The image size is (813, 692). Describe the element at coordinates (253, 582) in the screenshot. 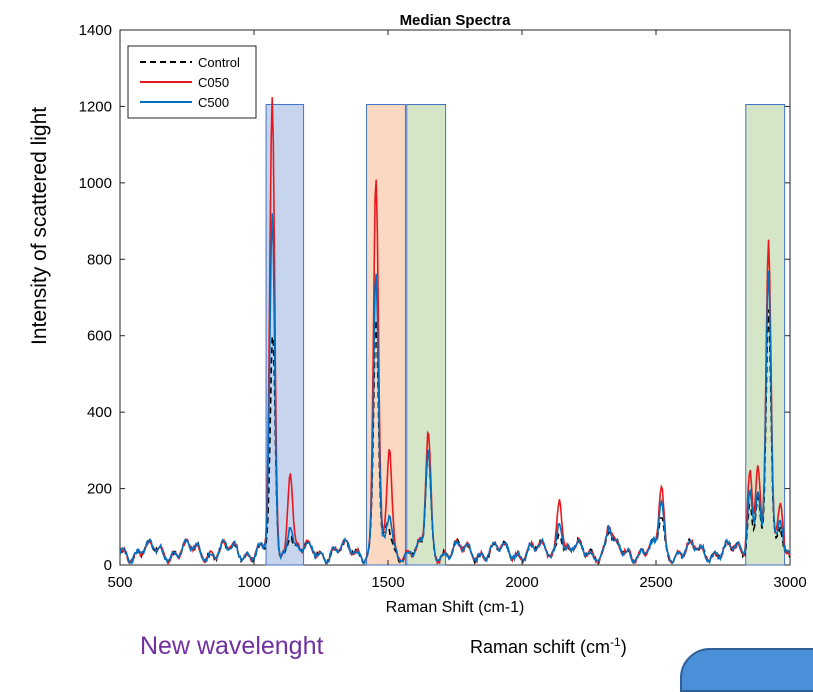

I see `x-tick-label: 1000` at that location.